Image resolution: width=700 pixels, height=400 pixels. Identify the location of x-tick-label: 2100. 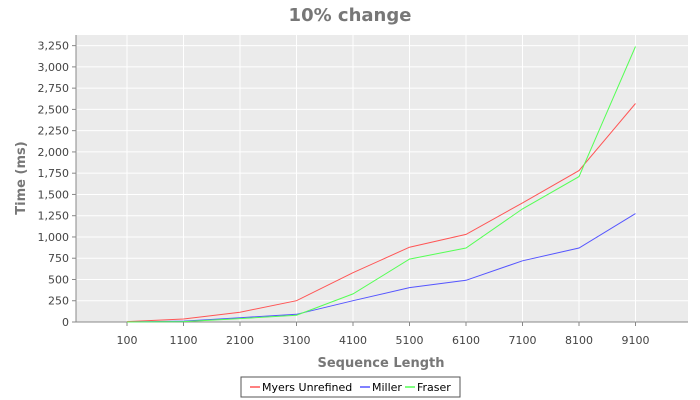
(240, 340).